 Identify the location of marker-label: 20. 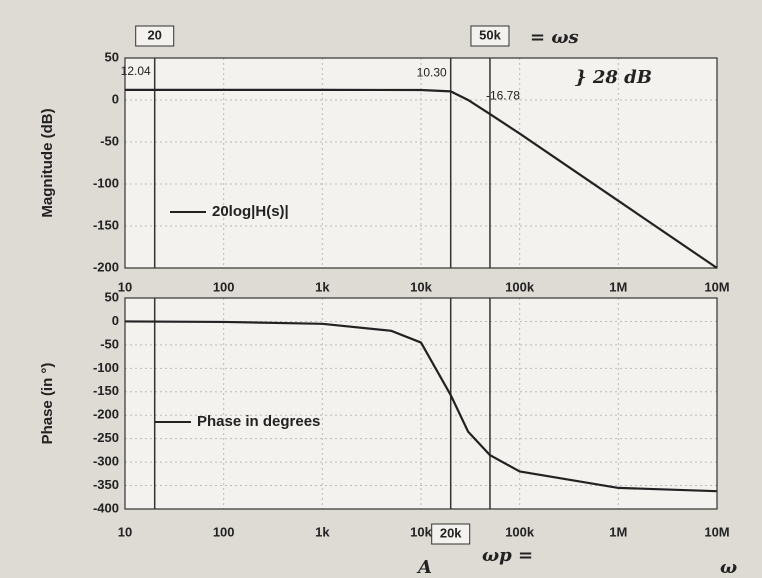
(154, 34).